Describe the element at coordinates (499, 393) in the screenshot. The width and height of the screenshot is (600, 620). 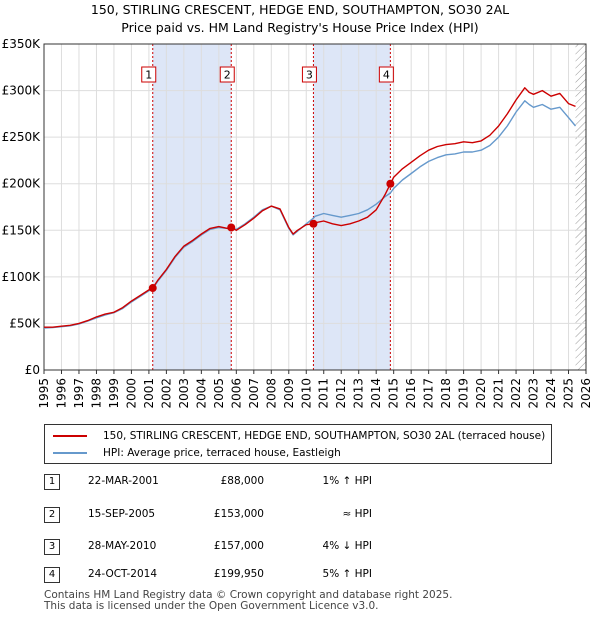
I see `x-tick-label: 2021` at that location.